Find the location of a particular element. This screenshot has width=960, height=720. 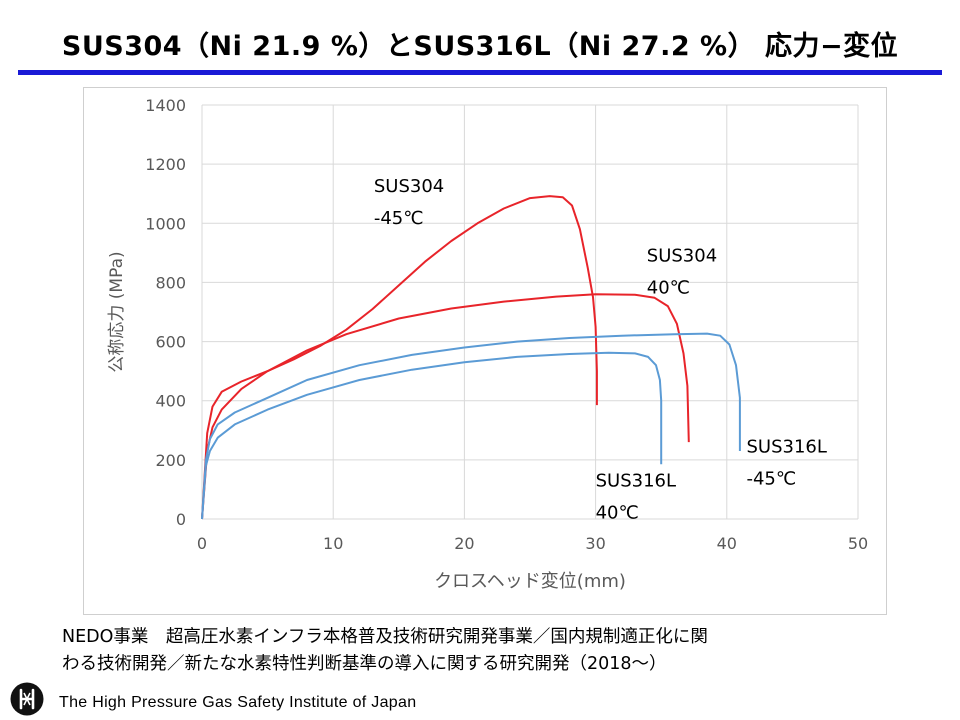

series-label-1-line-1: SUS304 is located at coordinates (409, 186).